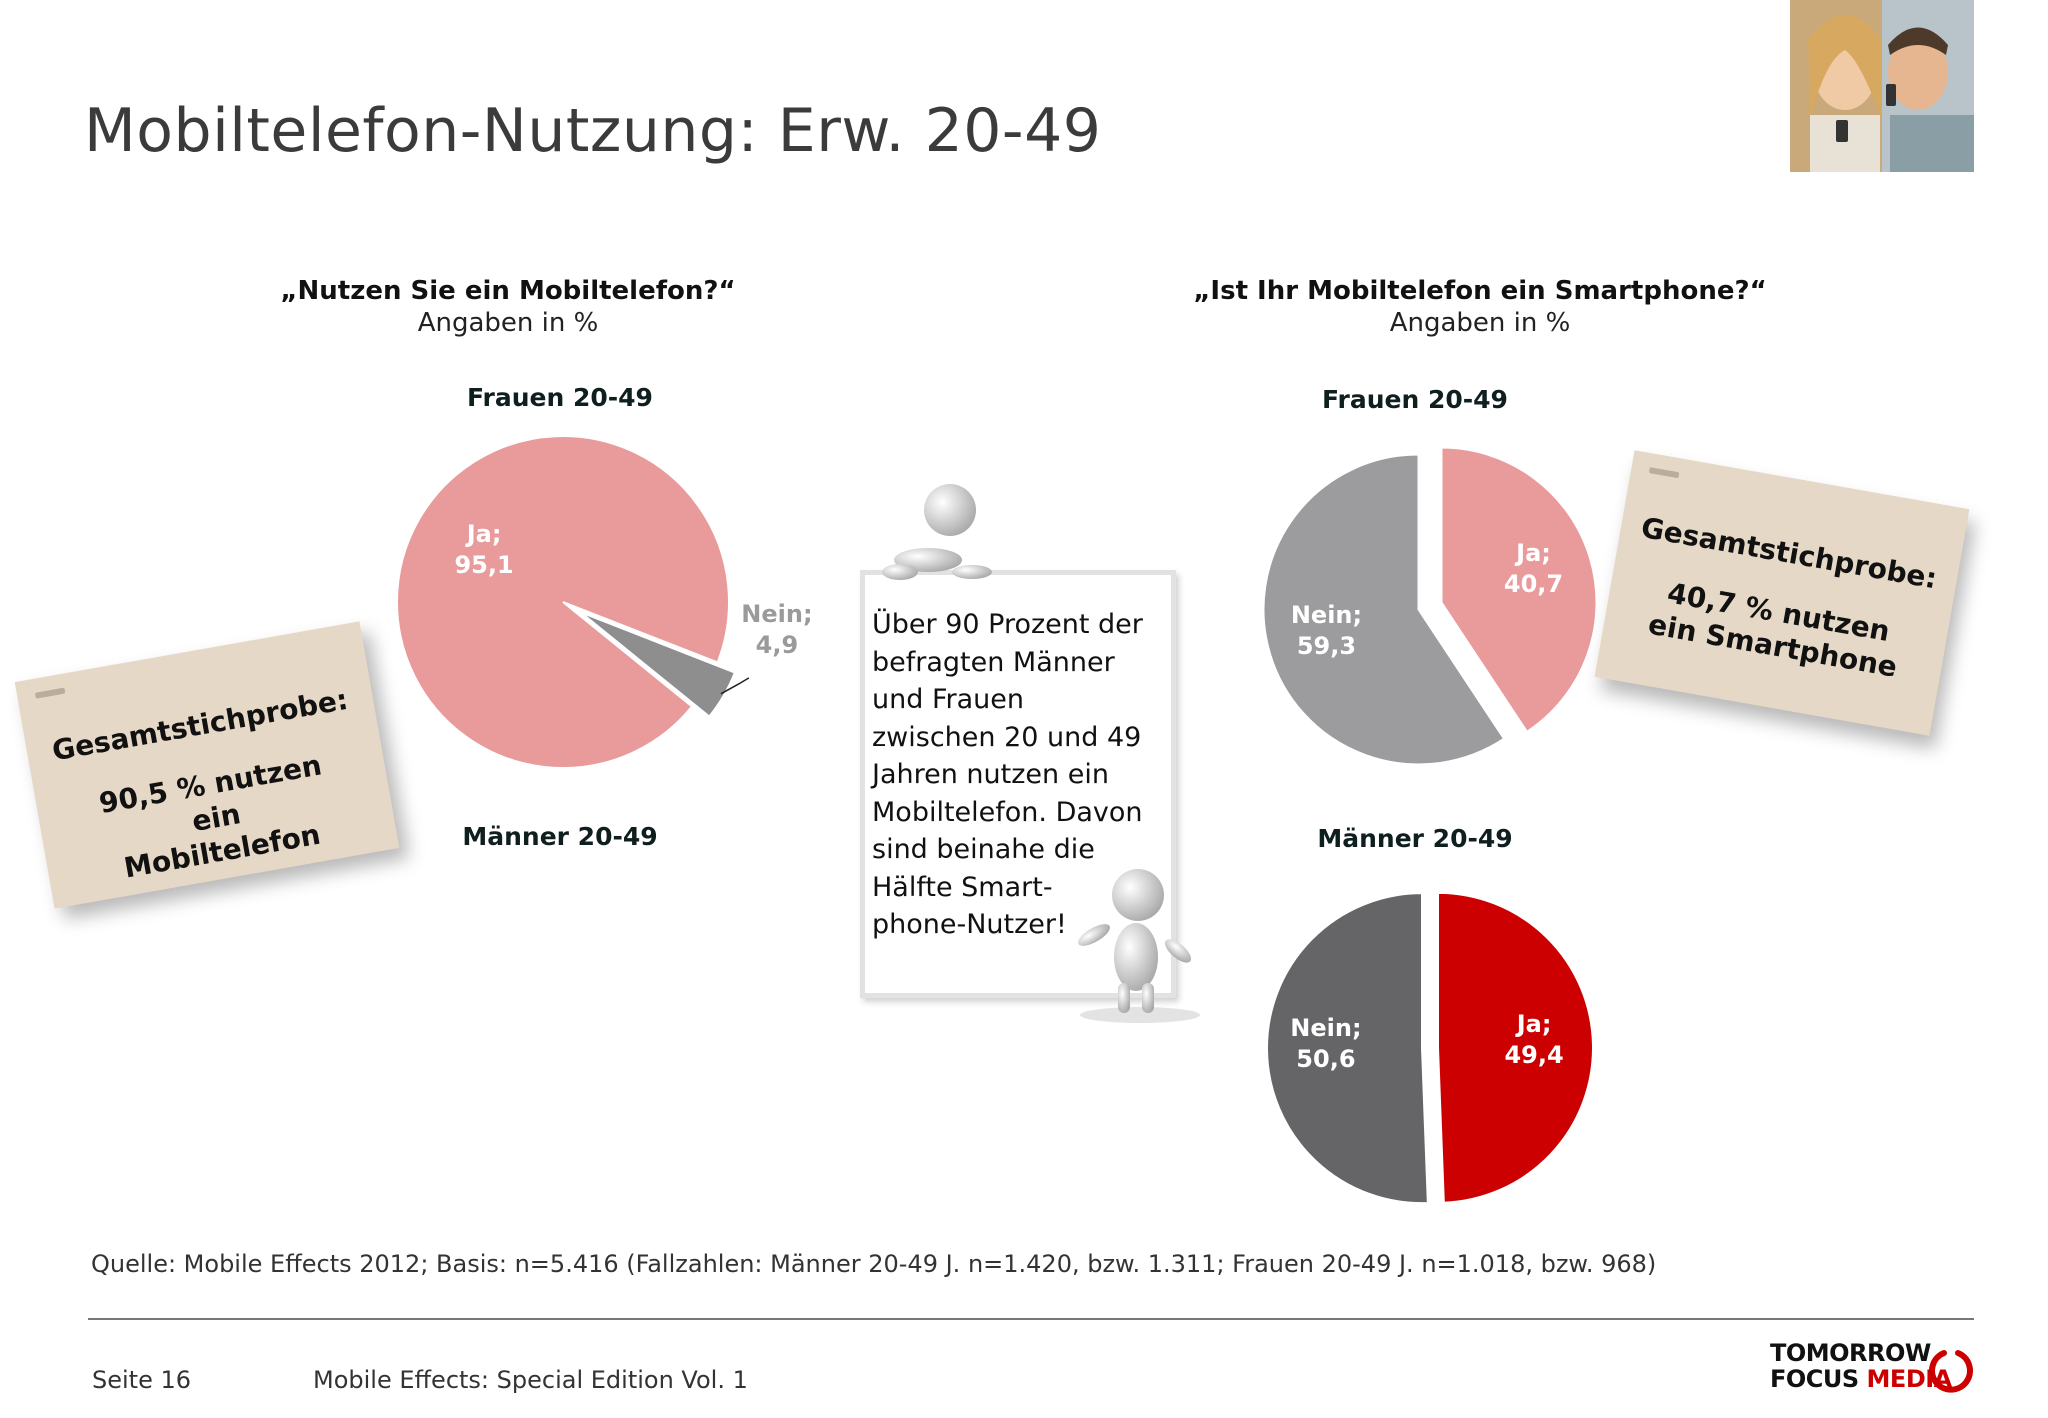  I want to click on right-unit-note: Angaben in %, so click(1480, 323).